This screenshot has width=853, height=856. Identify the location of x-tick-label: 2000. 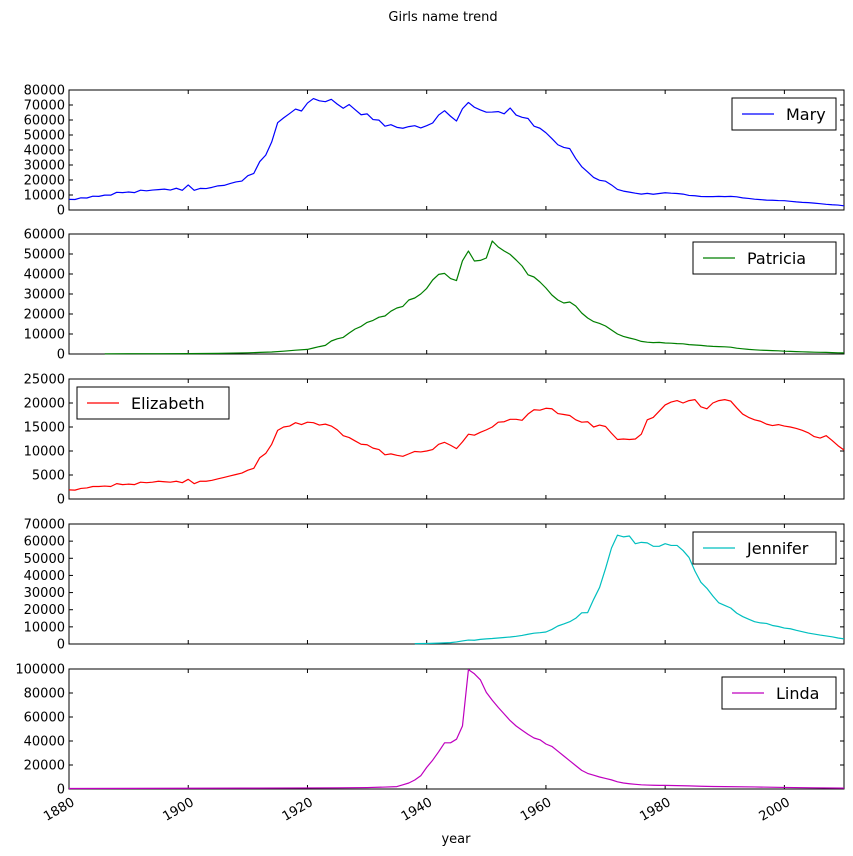
(775, 810).